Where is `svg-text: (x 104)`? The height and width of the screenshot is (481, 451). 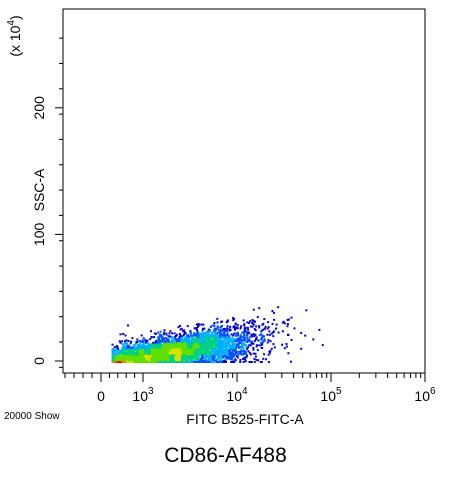
svg-text: (x 104) is located at coordinates (14, 35).